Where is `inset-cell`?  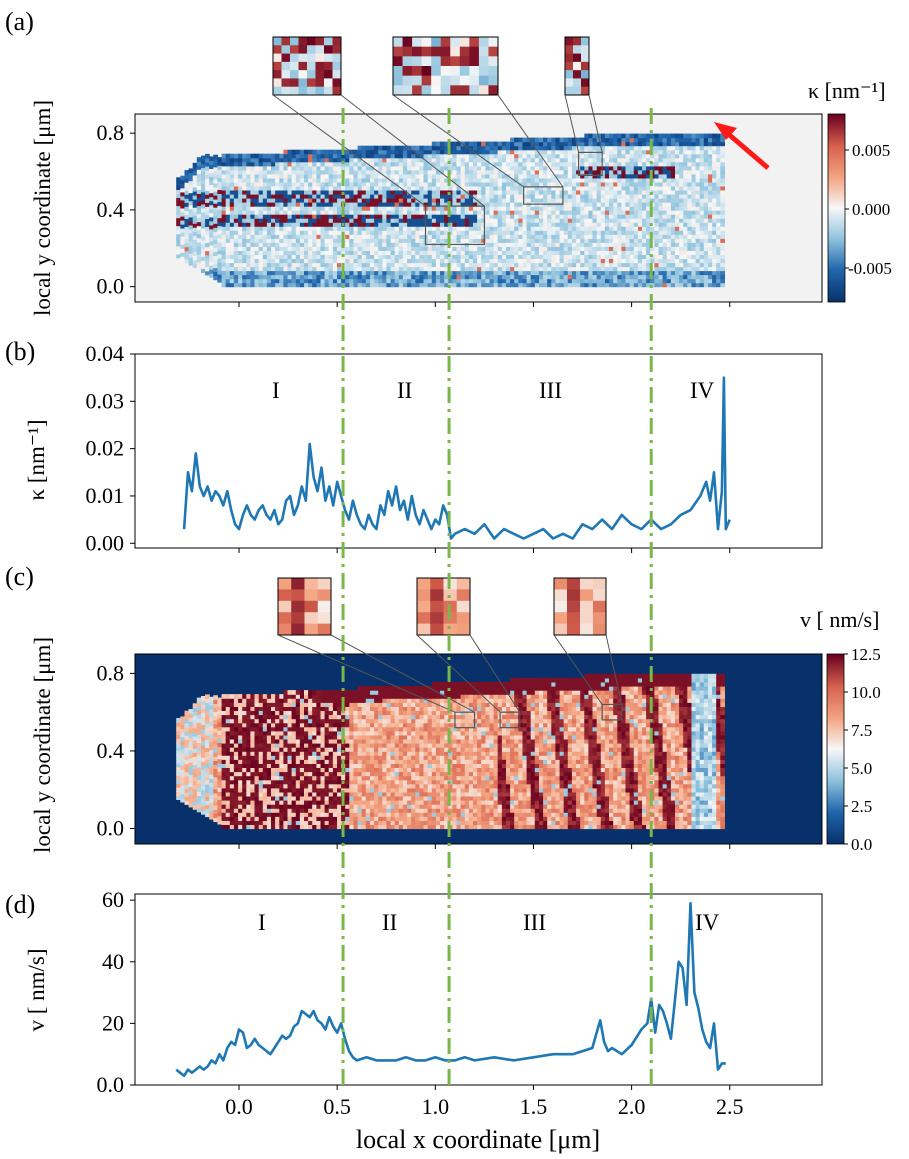 inset-cell is located at coordinates (303, 66).